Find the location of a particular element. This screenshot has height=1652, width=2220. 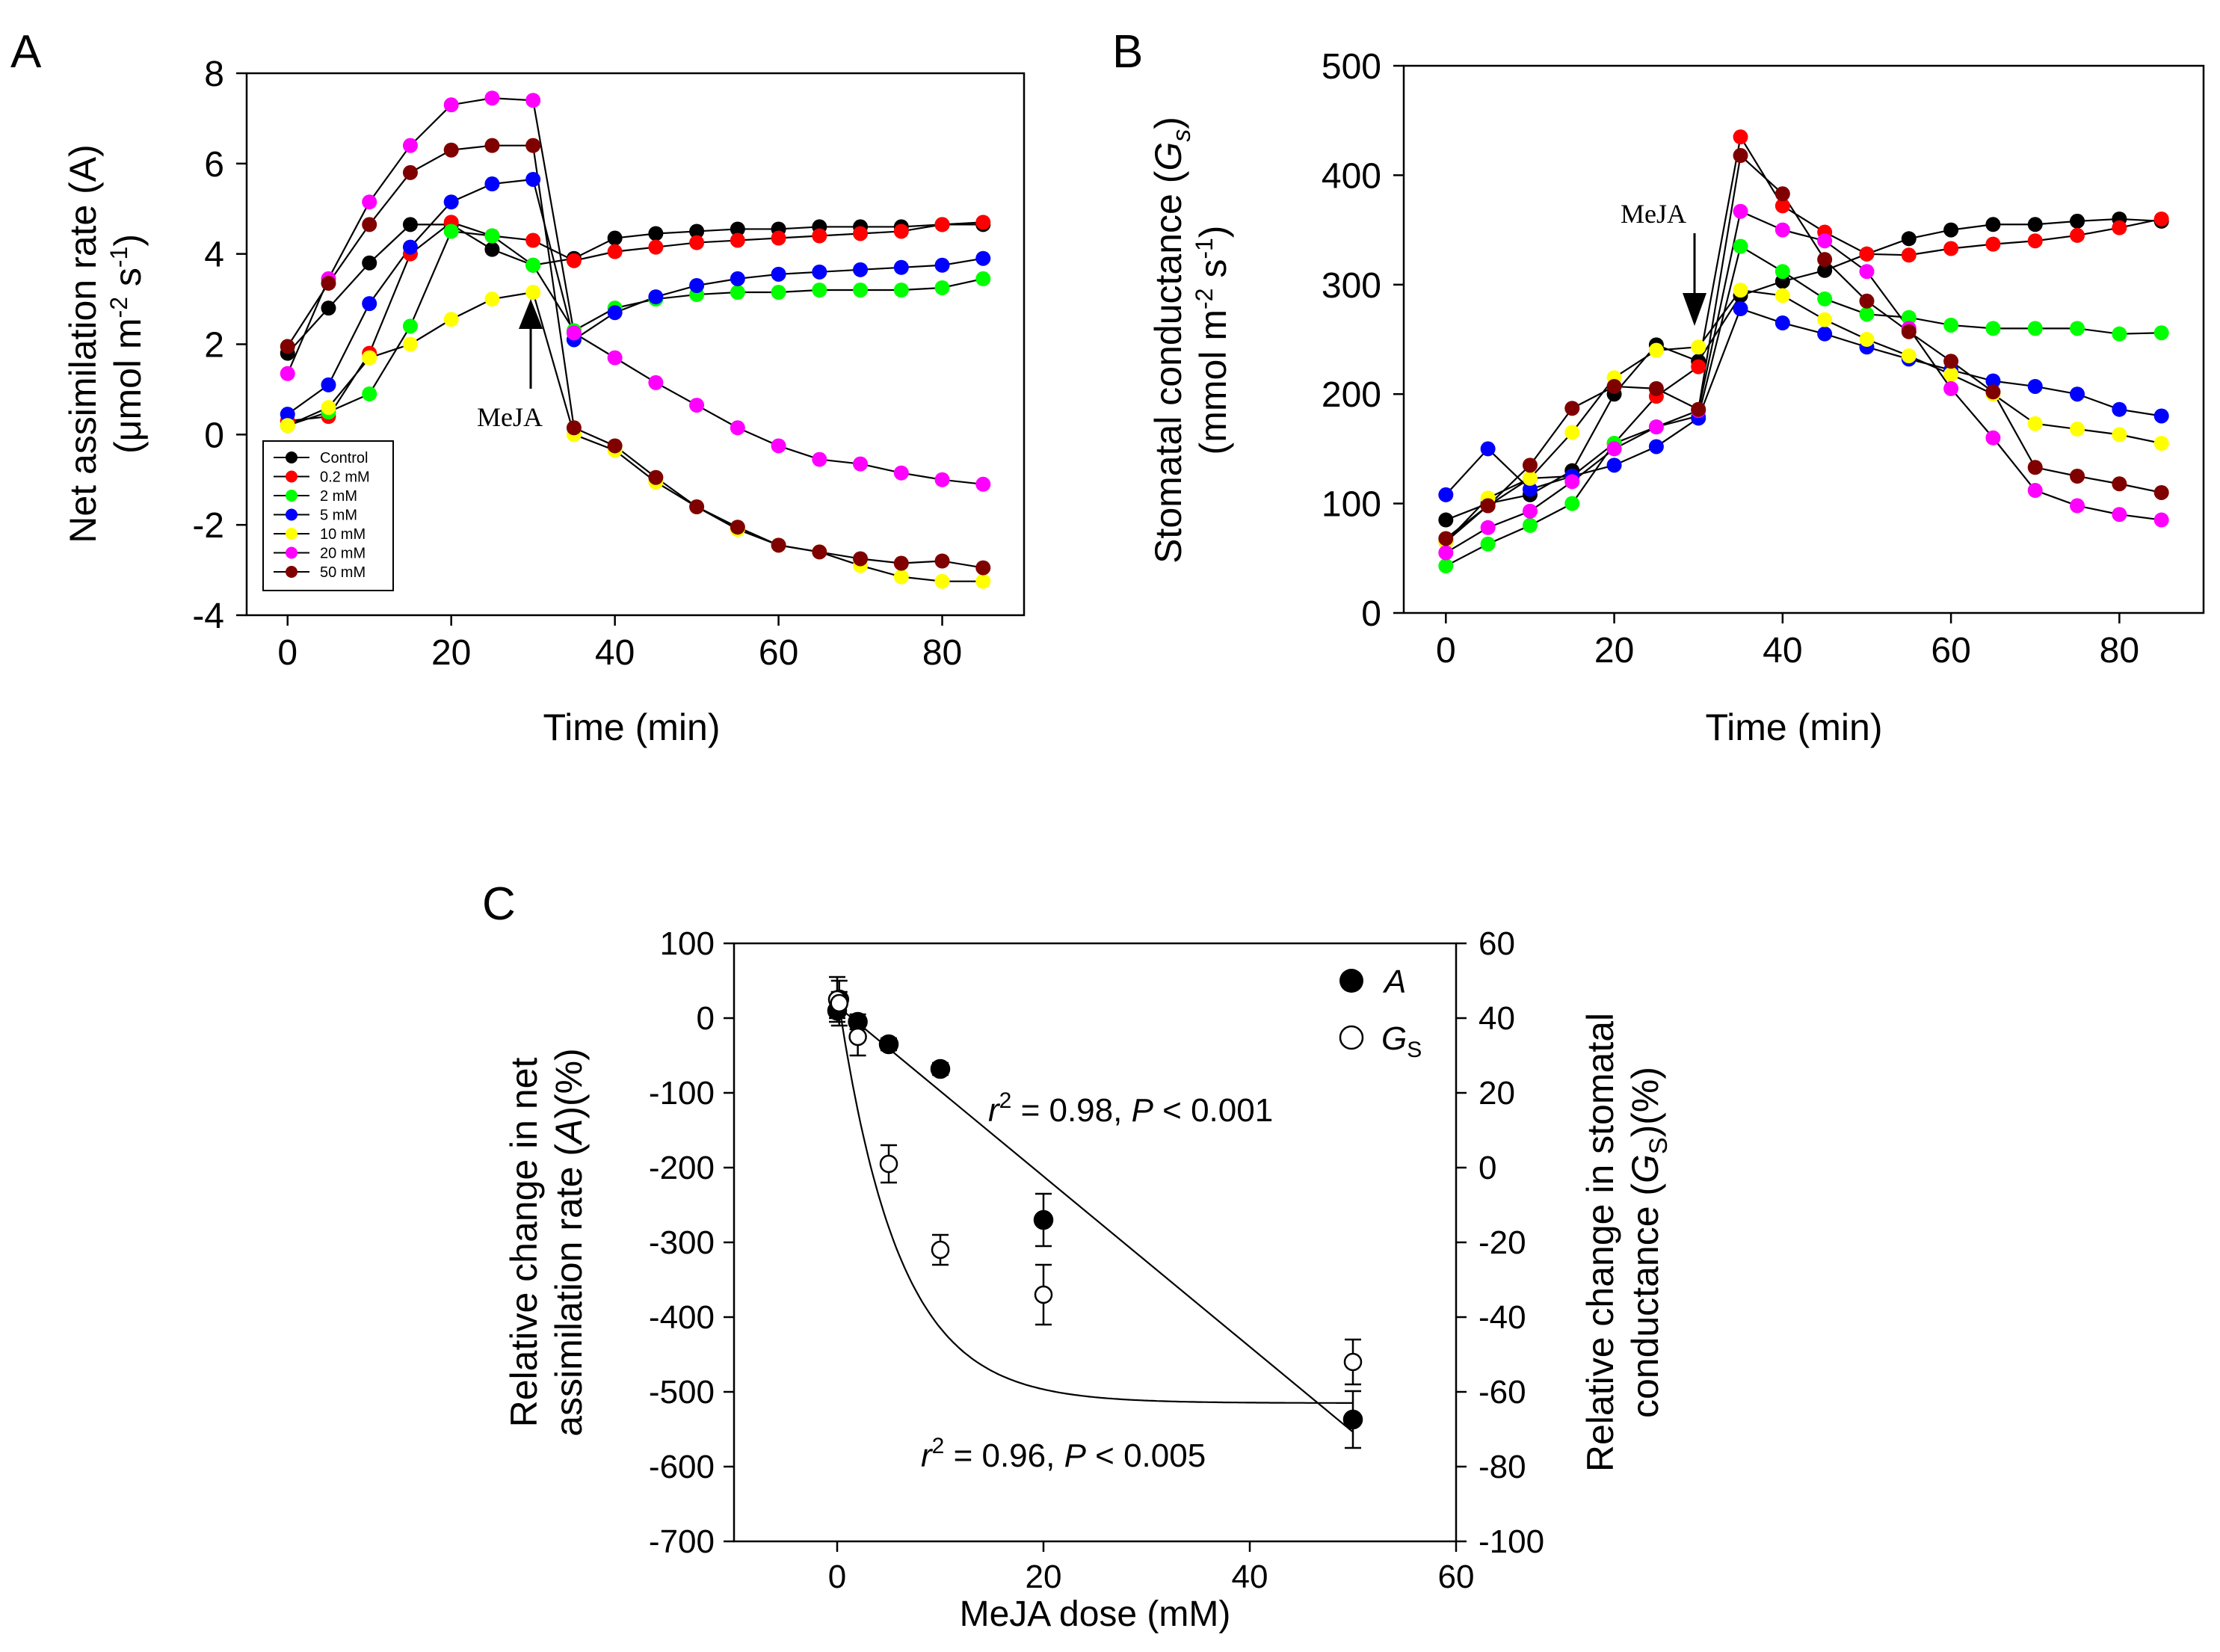

legend-marker-5-mm is located at coordinates (291, 514).